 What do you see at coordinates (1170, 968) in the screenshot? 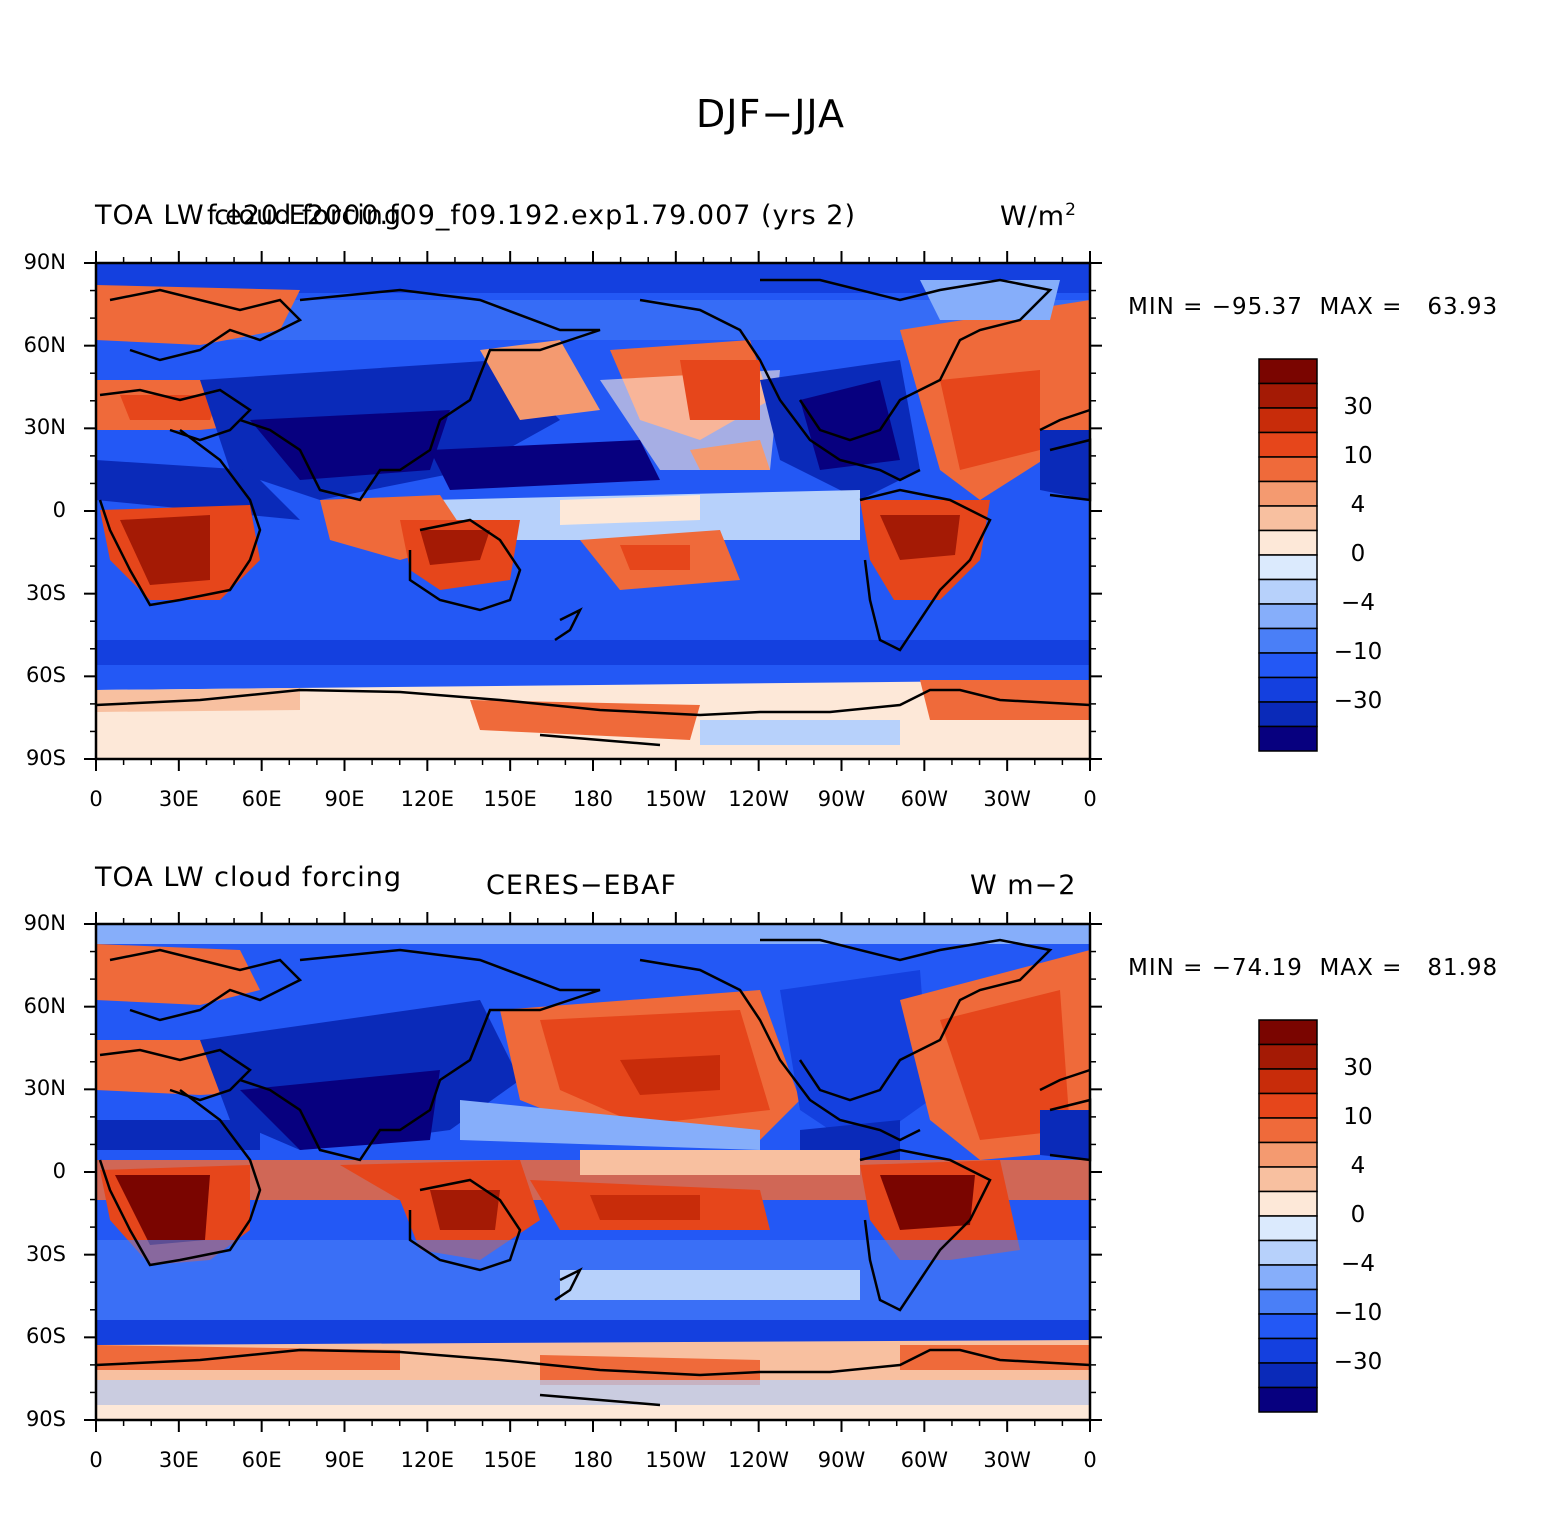
I see `panel2-min-label: MIN =` at bounding box center [1170, 968].